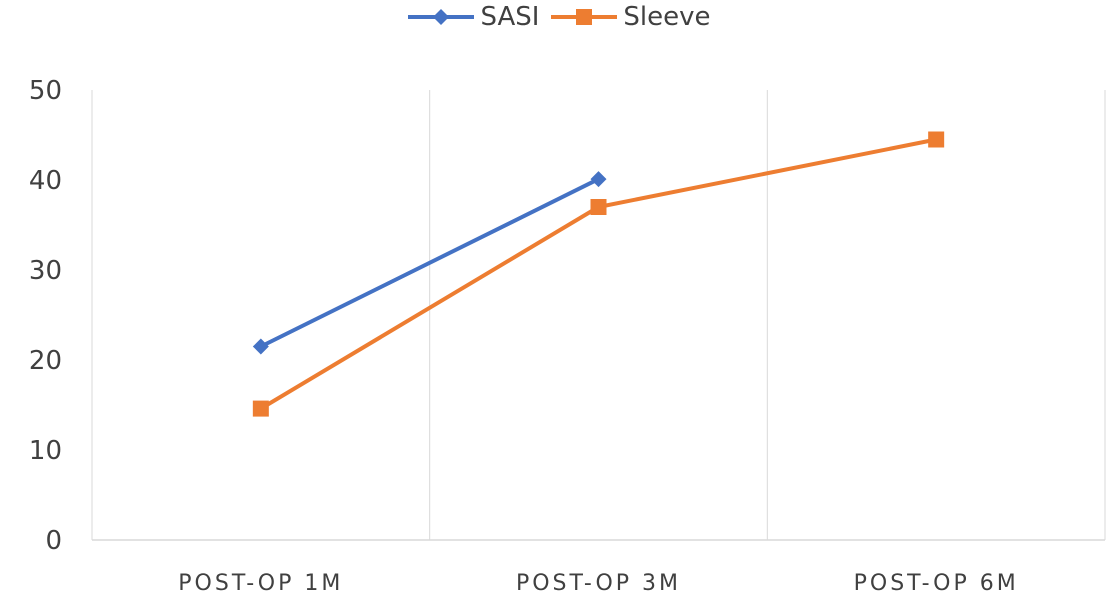  What do you see at coordinates (936, 583) in the screenshot?
I see `x-tick-label: POST-OP 6M` at bounding box center [936, 583].